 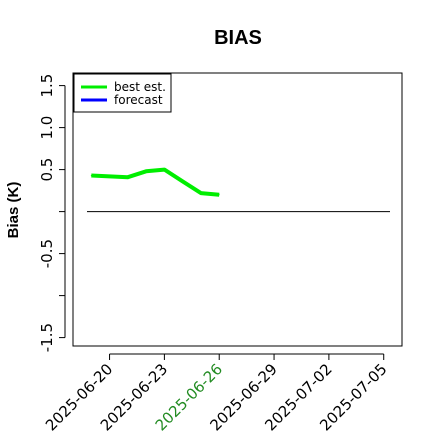 What do you see at coordinates (47, 337) in the screenshot?
I see `y-tick-label: -1.5` at bounding box center [47, 337].